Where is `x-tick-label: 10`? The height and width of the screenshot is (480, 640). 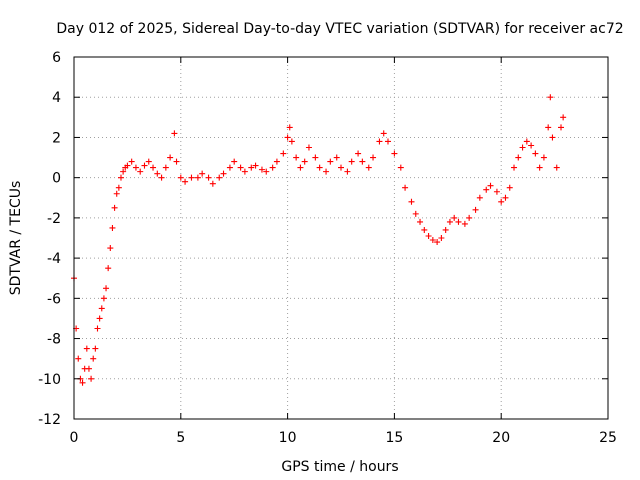 x-tick-label: 10 is located at coordinates (288, 438).